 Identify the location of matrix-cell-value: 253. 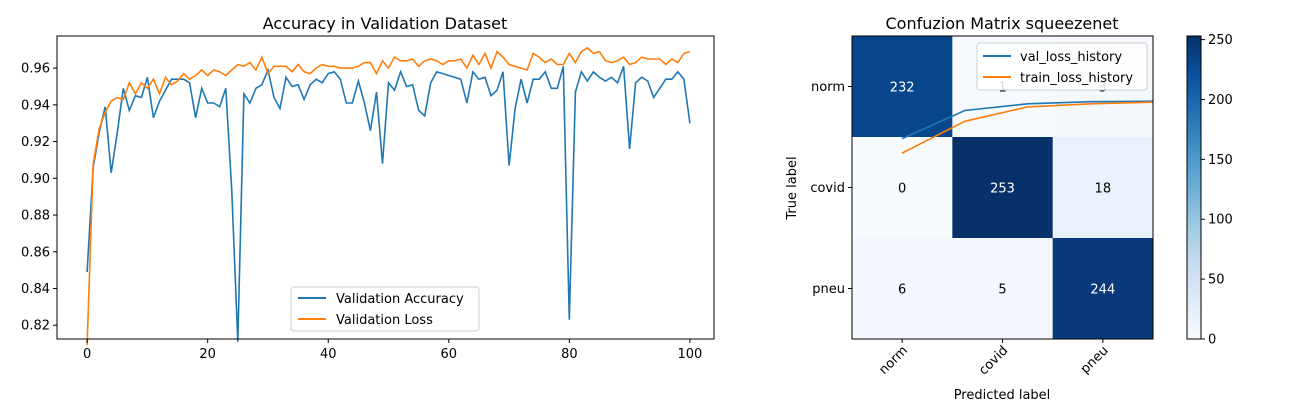
(1002, 189).